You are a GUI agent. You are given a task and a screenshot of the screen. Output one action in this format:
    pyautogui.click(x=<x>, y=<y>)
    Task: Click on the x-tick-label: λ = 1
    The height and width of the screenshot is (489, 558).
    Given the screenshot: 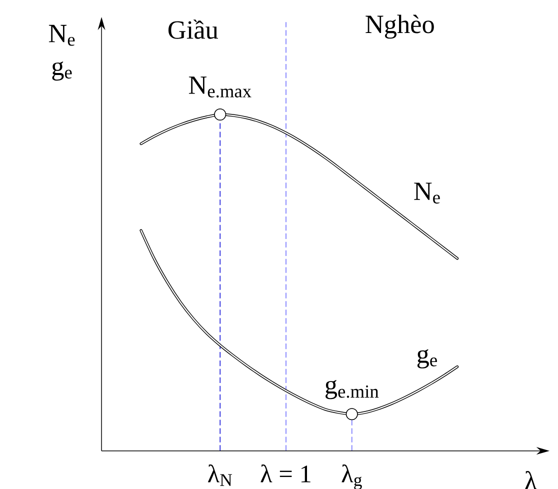 What is the action you would take?
    pyautogui.click(x=285, y=473)
    